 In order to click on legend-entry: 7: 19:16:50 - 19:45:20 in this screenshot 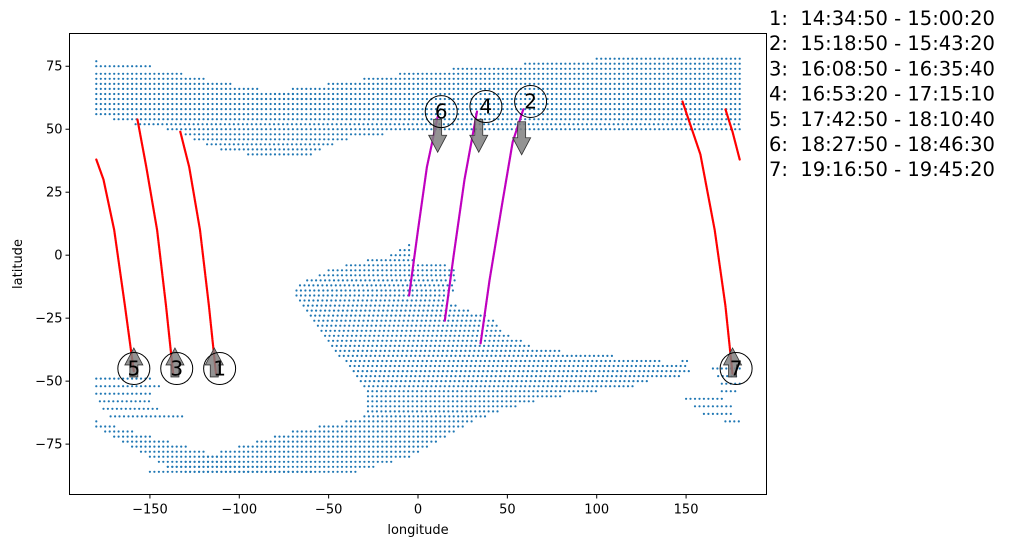, I will do `click(882, 169)`.